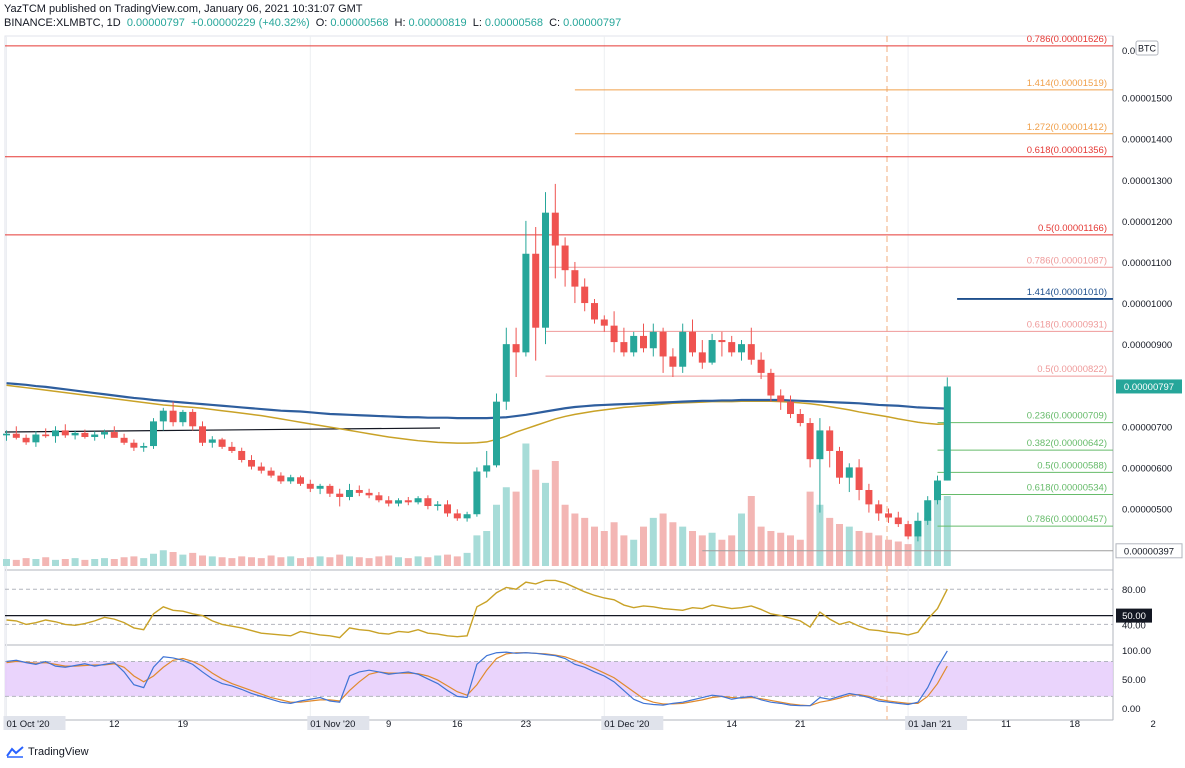  Describe the element at coordinates (1067, 150) in the screenshot. I see `fib-level-label: 0.618(0.00001356)` at that location.